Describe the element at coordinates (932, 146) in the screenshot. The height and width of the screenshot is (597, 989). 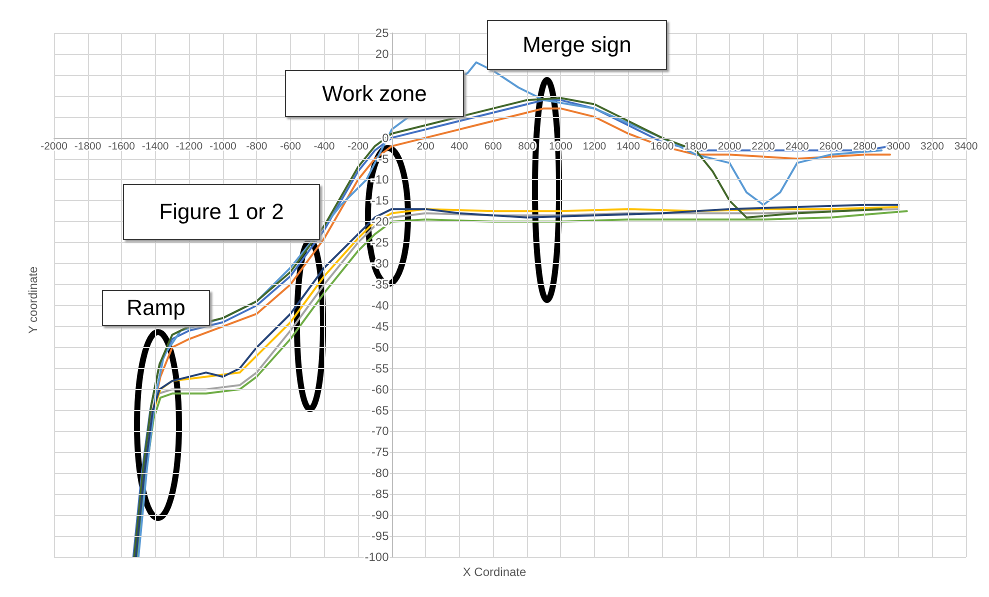
I see `x-tick-label: 3200` at that location.